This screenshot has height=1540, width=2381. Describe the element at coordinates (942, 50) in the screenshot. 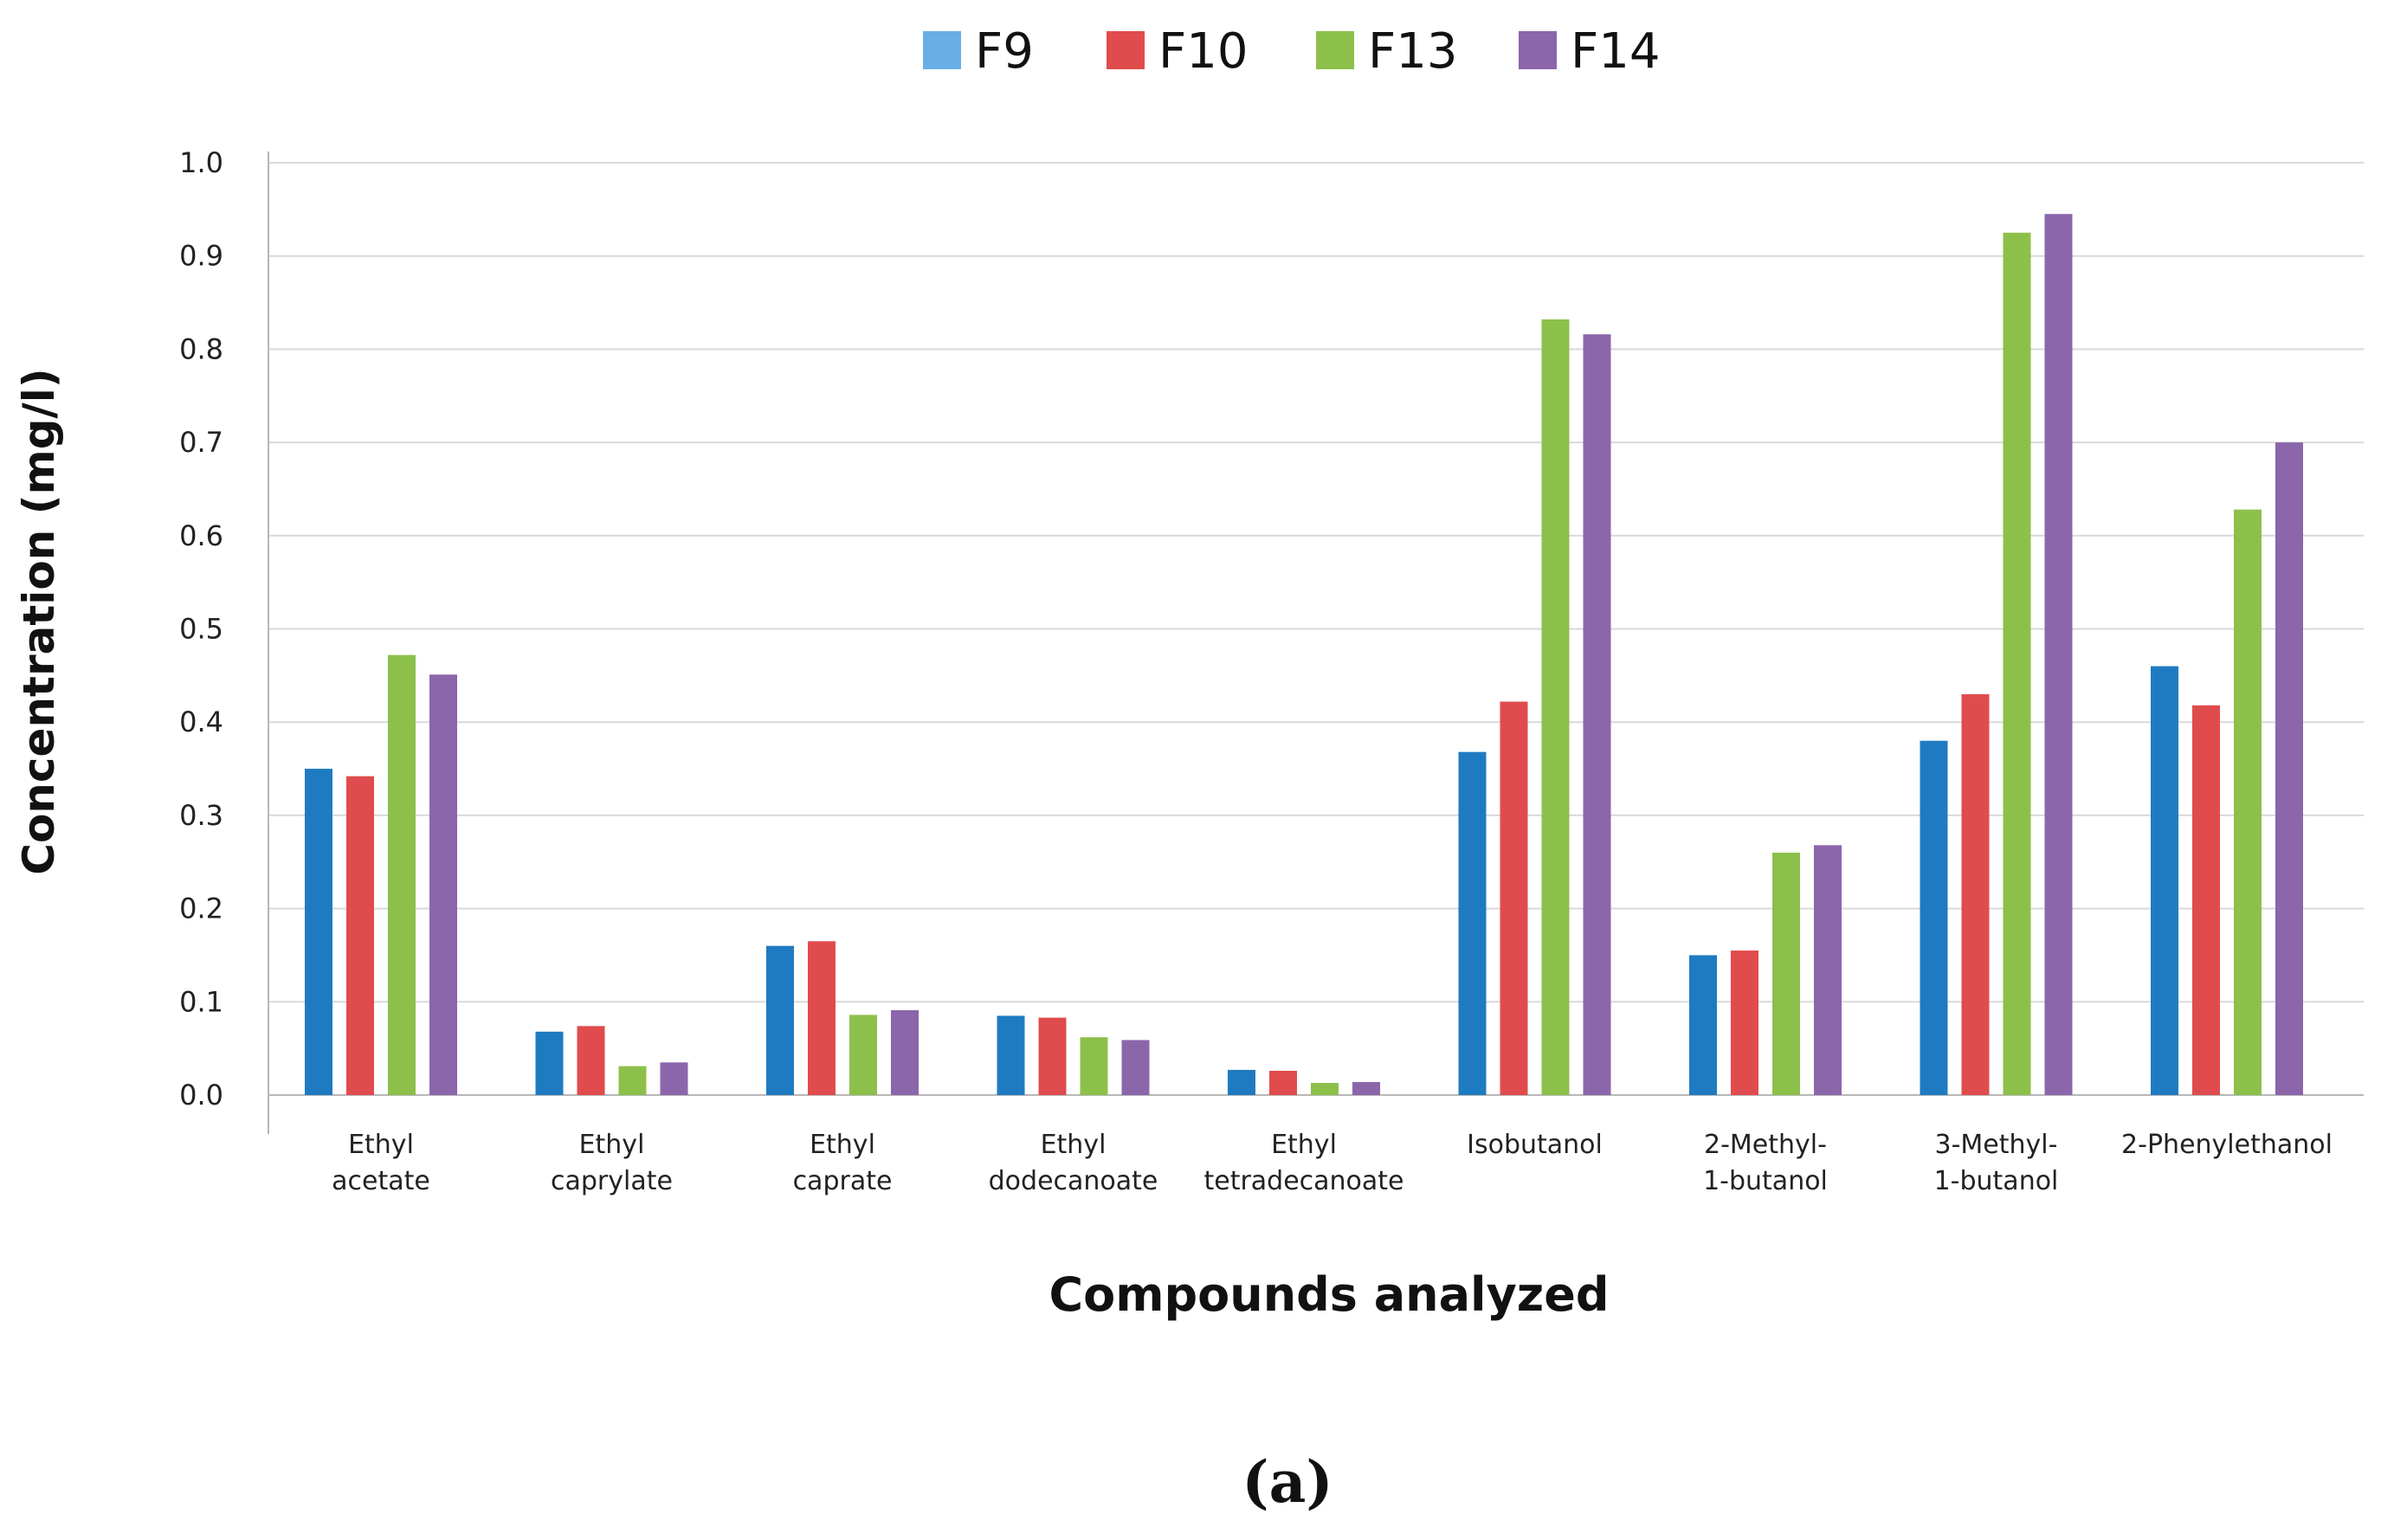

I see `legend-swatch-f9` at that location.